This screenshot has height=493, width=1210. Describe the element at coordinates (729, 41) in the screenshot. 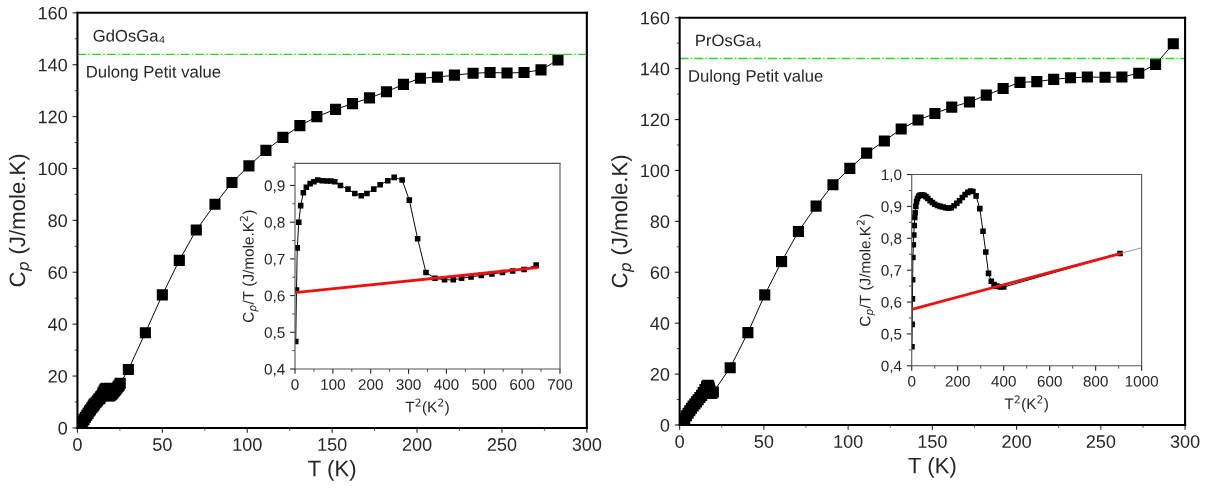

I see `text: PrOsGa₄` at that location.